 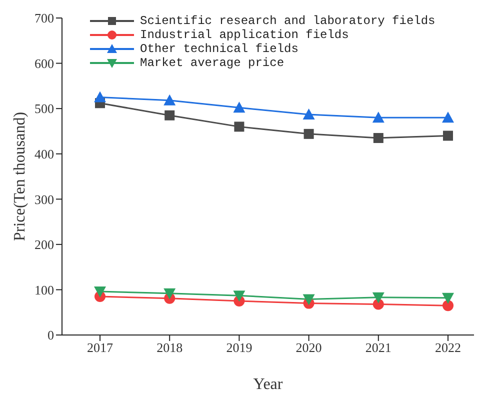 I want to click on y-tick-label: 400, so click(x=44, y=154).